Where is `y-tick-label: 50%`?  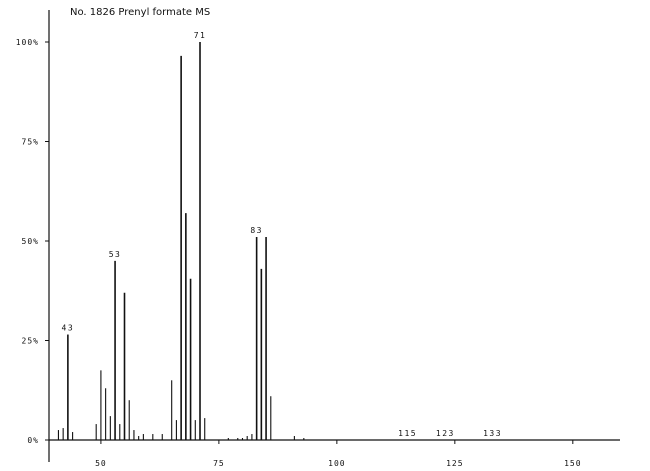
y-tick-label: 50% is located at coordinates (30, 241).